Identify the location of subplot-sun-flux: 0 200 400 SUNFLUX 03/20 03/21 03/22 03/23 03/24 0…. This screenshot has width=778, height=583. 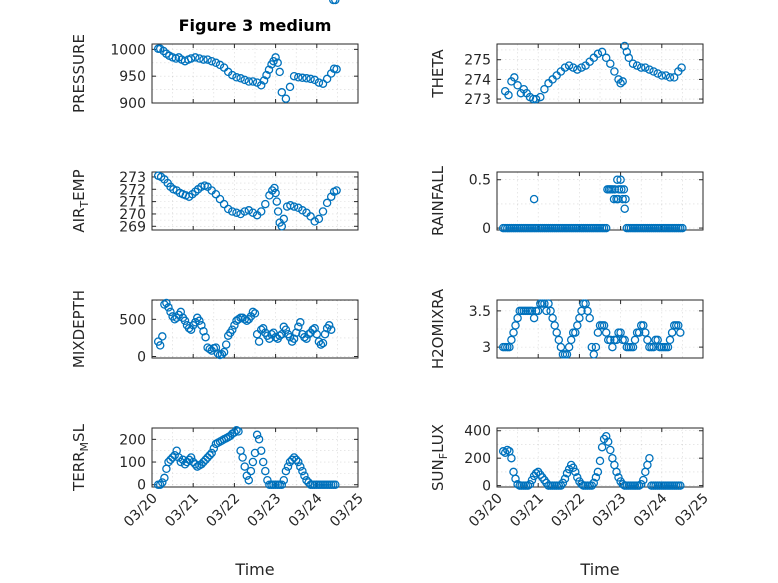
(570, 501).